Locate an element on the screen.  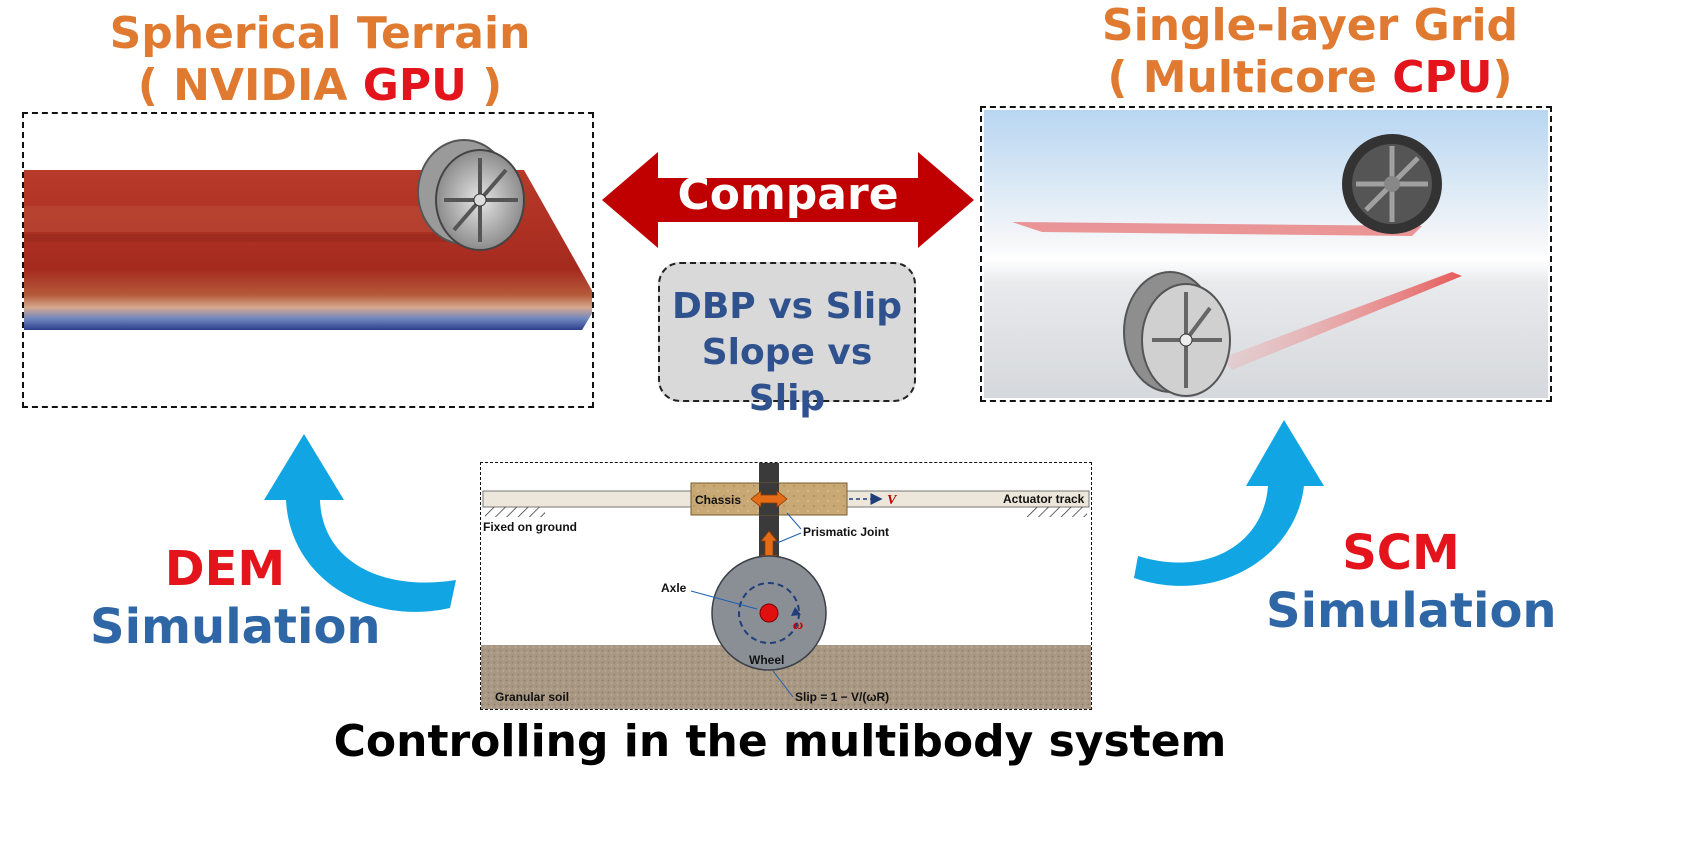
left-title: Spherical Terrain ( NVIDIA GPU ) is located at coordinates (320, 60).